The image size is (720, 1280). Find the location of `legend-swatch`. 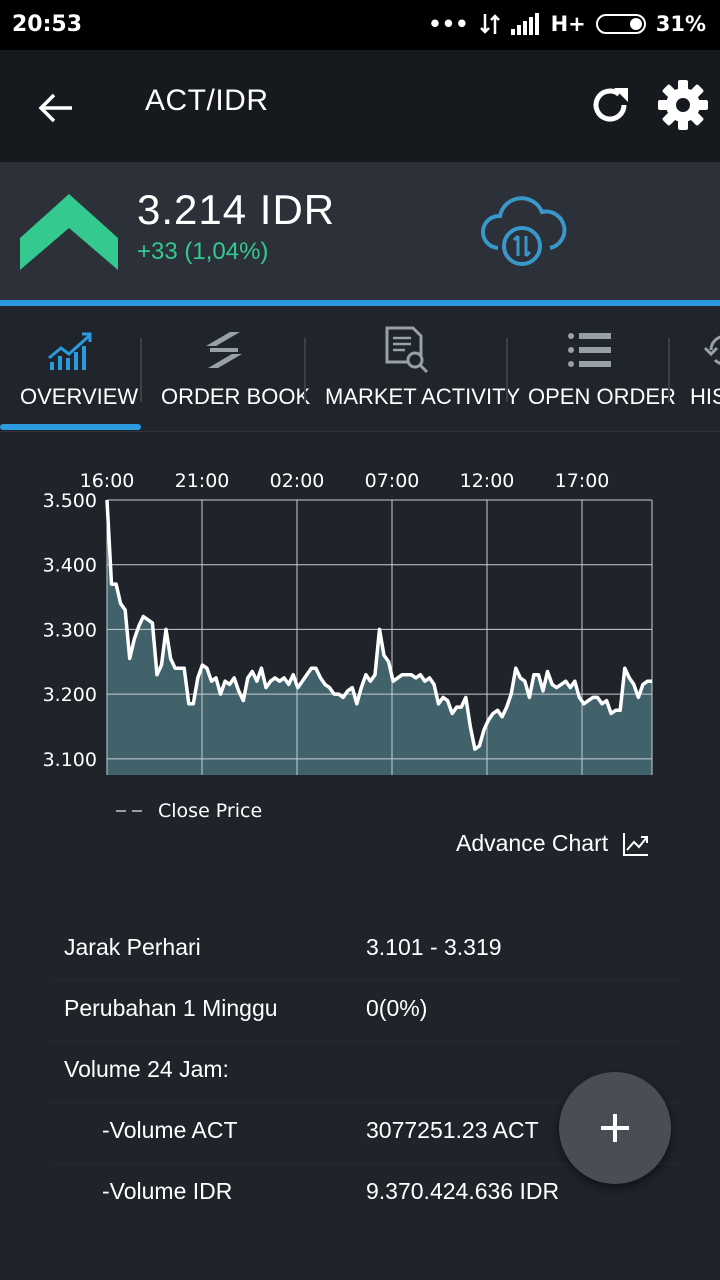

legend-swatch is located at coordinates (130, 811).